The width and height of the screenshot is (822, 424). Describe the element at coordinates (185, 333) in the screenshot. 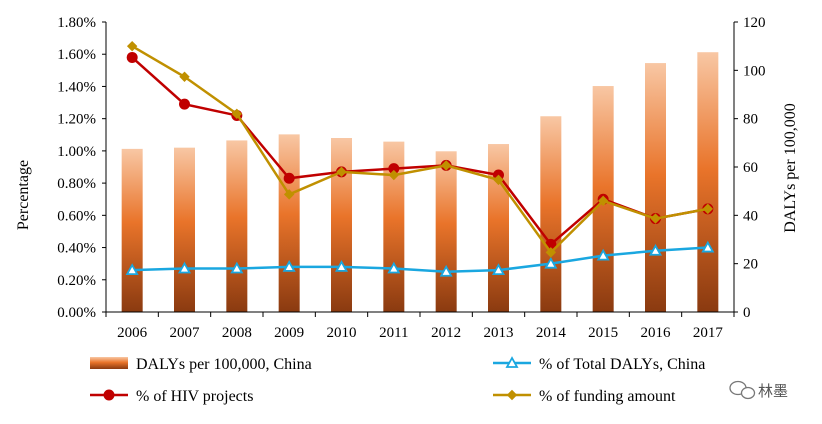

I see `x-tick-label: 2007` at that location.